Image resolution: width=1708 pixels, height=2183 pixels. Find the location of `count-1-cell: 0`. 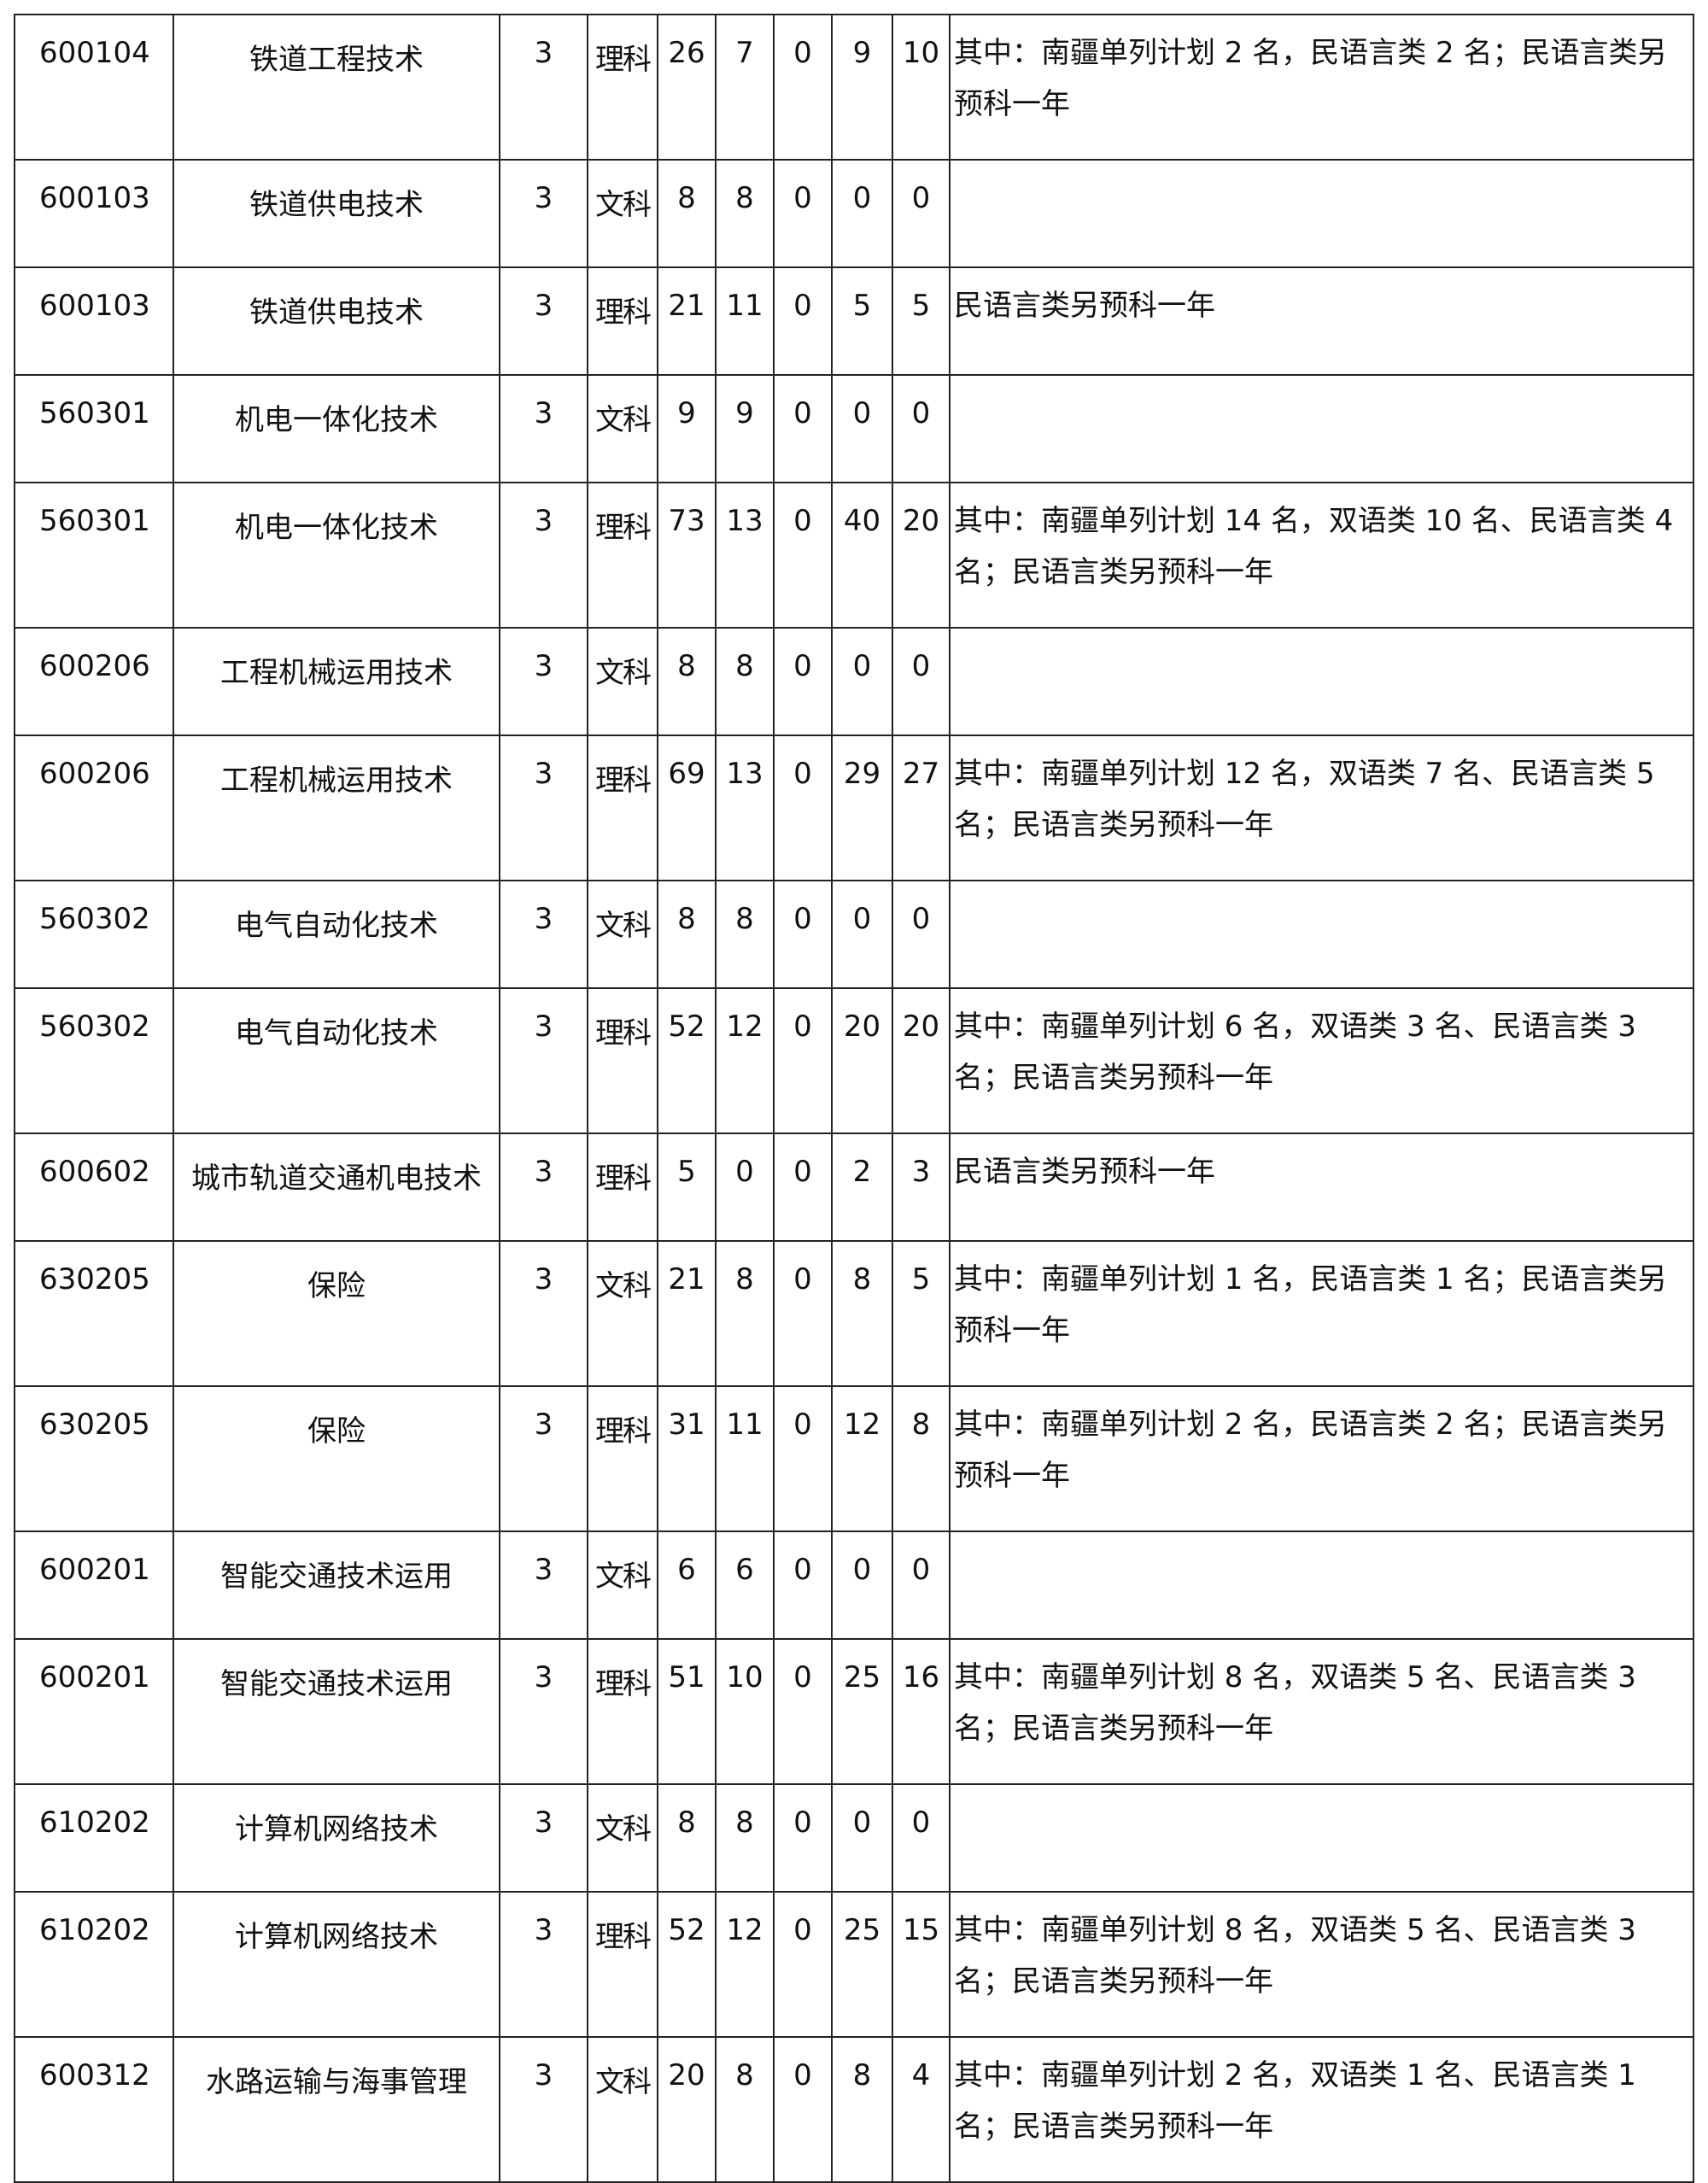

count-1-cell: 0 is located at coordinates (745, 1187).